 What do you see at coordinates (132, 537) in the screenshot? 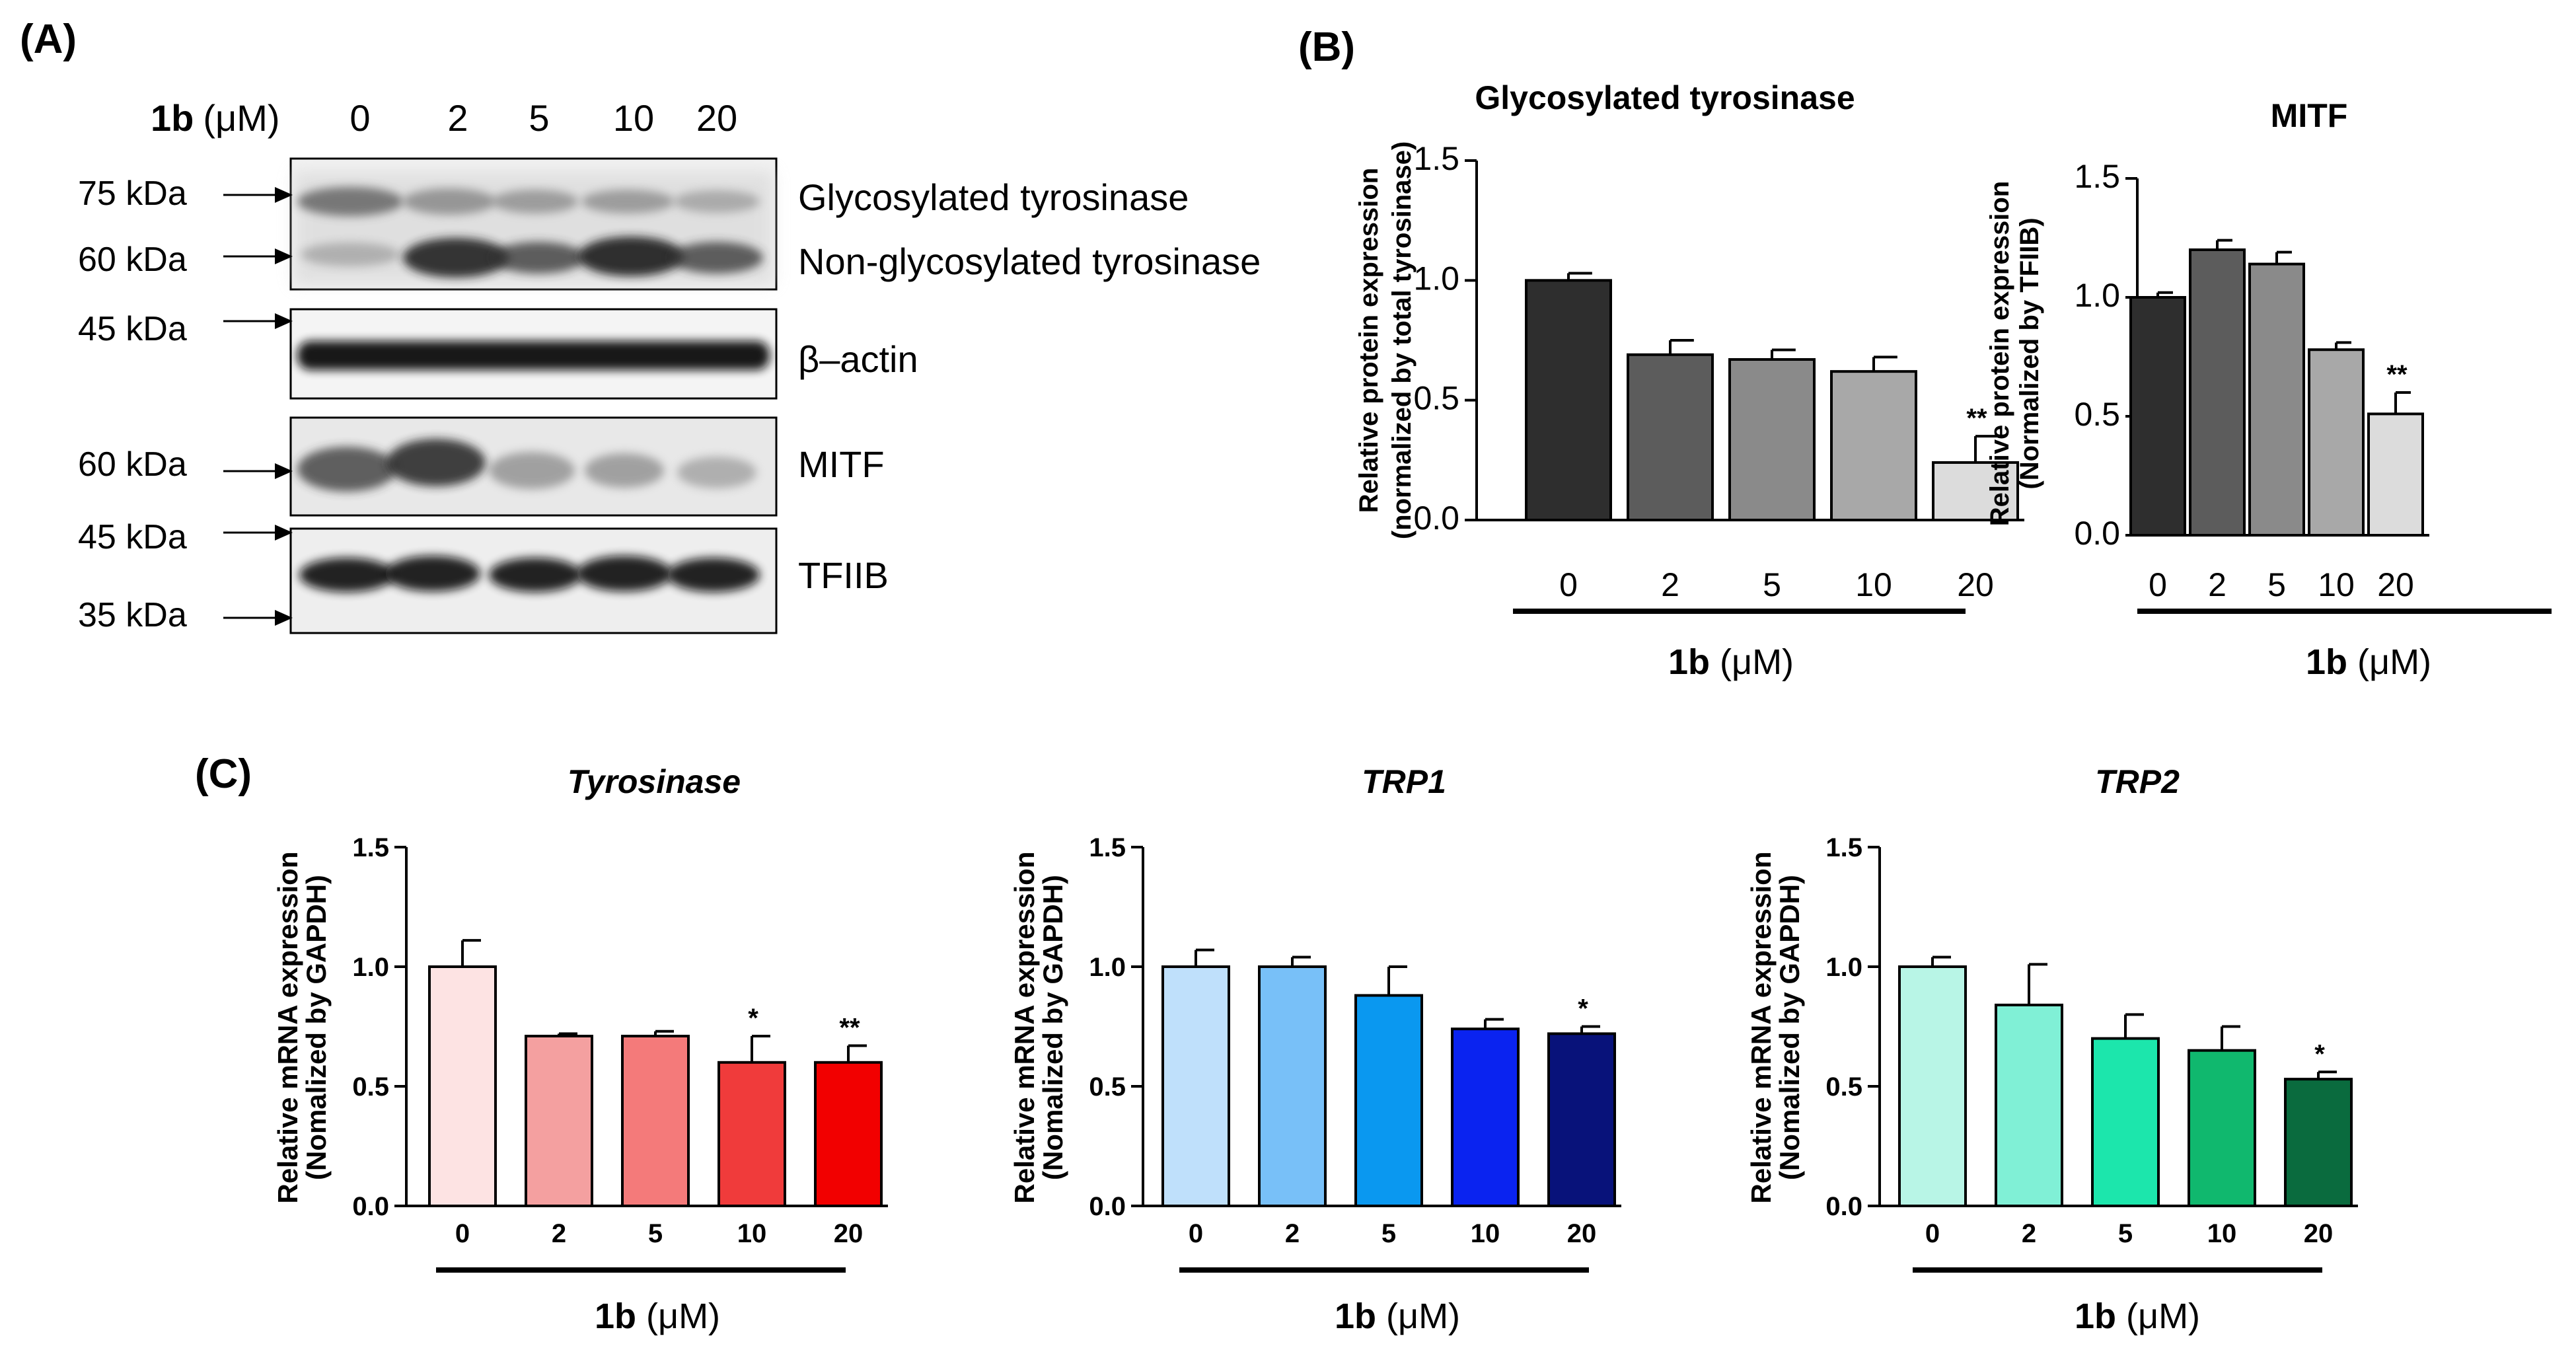
I see `kda-marker-45-bottom: 45 kDa` at bounding box center [132, 537].